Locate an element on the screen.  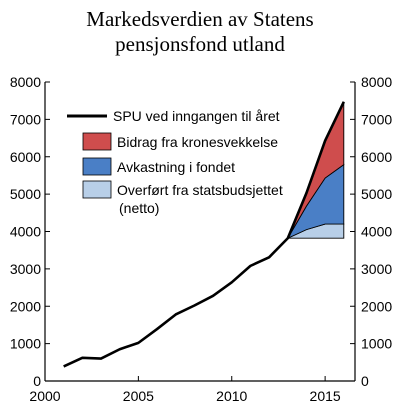
x-tick-label: 2005 is located at coordinates (138, 396).